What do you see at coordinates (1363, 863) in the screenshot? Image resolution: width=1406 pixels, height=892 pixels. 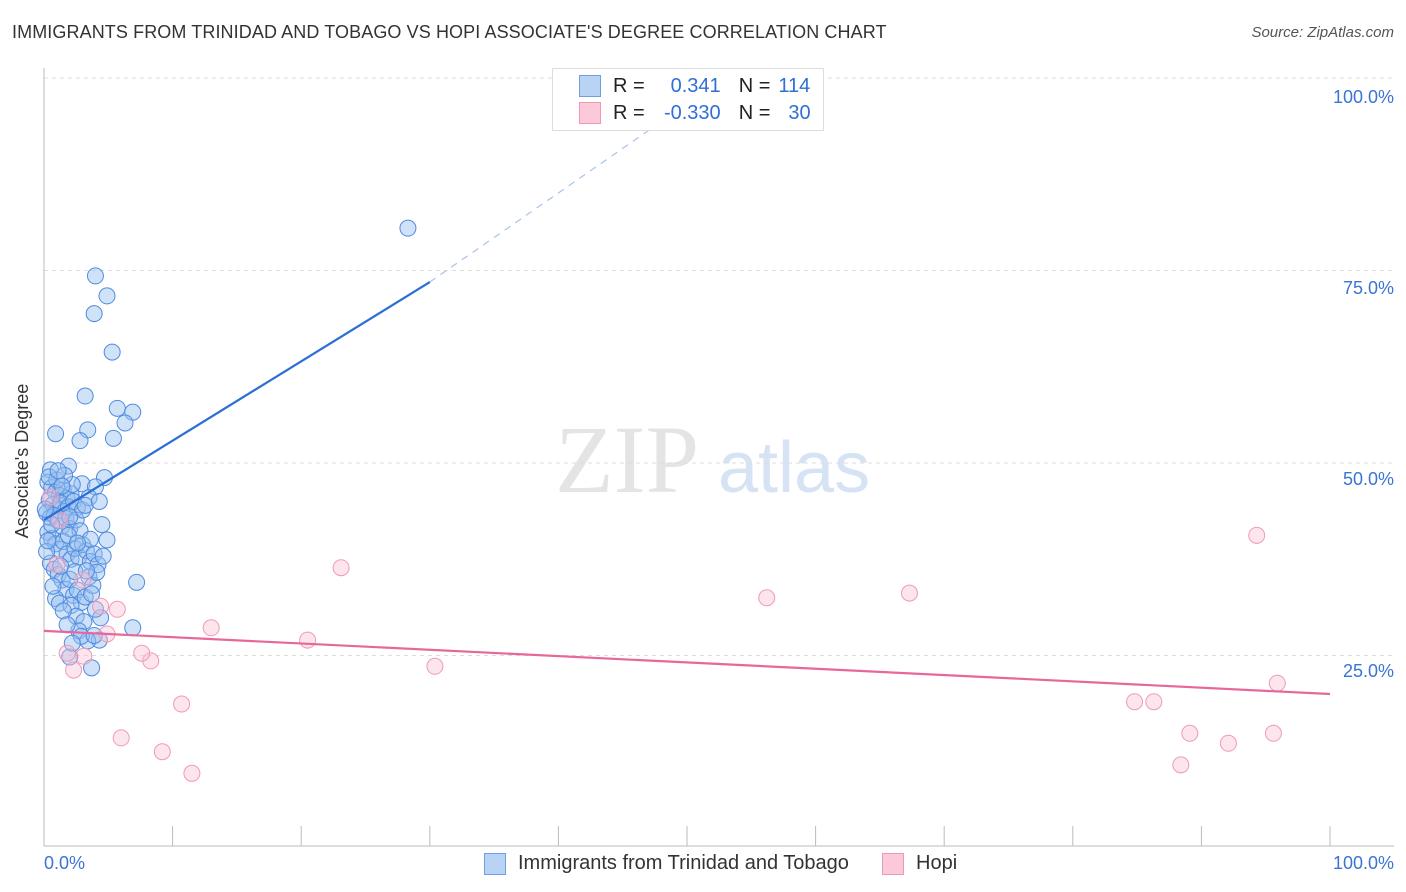 I see `x-tick-max: 100.0%` at bounding box center [1363, 863].